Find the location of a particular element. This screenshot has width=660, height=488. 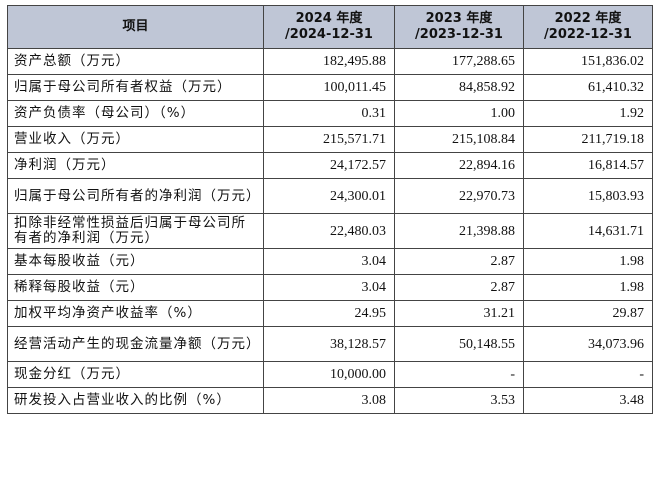

cell-2024: 3.08 is located at coordinates (329, 400).